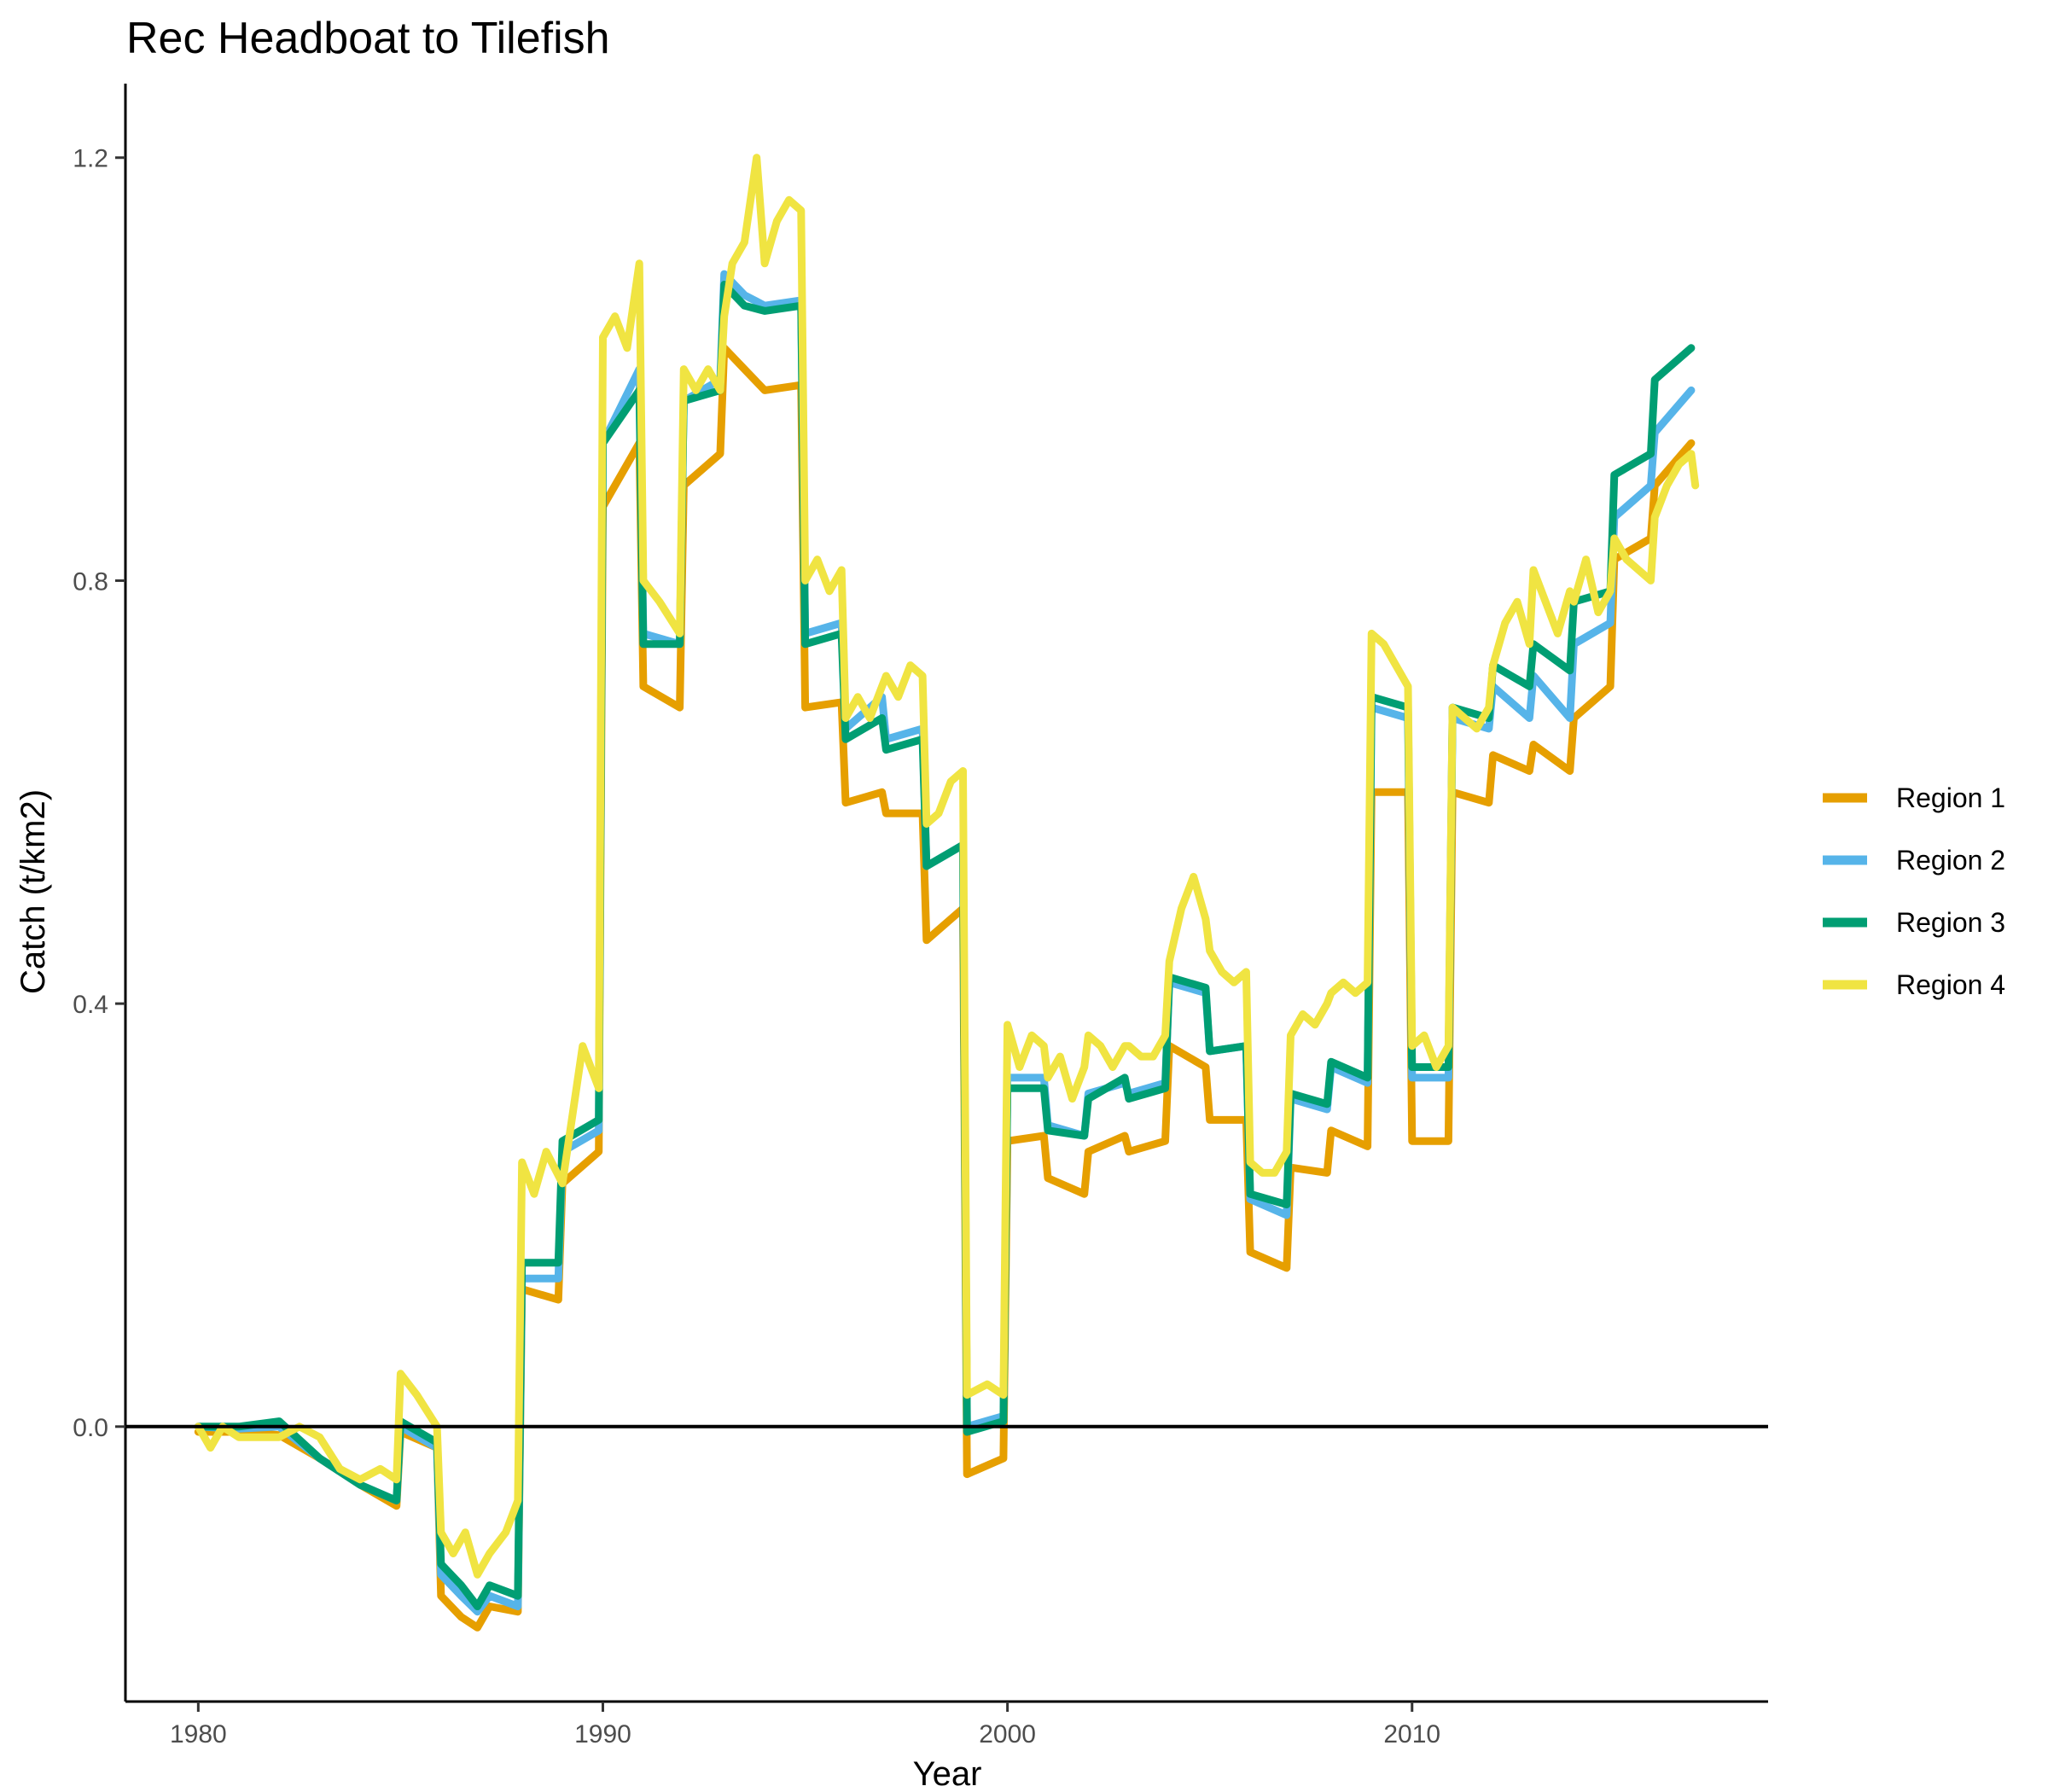 The height and width of the screenshot is (1792, 2048). Describe the element at coordinates (948, 1774) in the screenshot. I see `x-axis-title: Year` at that location.